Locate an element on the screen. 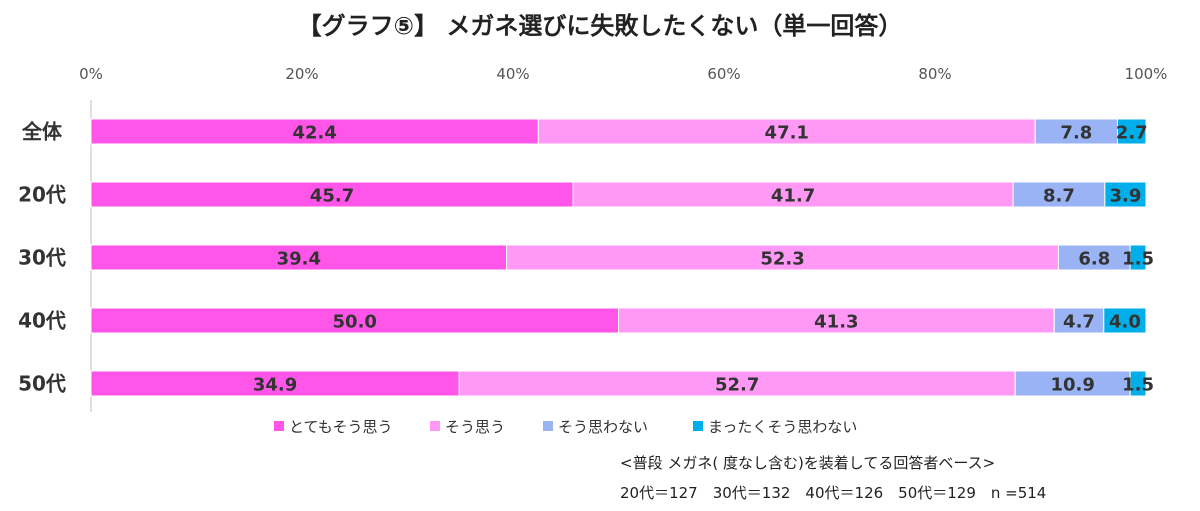 The width and height of the screenshot is (1200, 511). legend-label: そう思う is located at coordinates (475, 427).